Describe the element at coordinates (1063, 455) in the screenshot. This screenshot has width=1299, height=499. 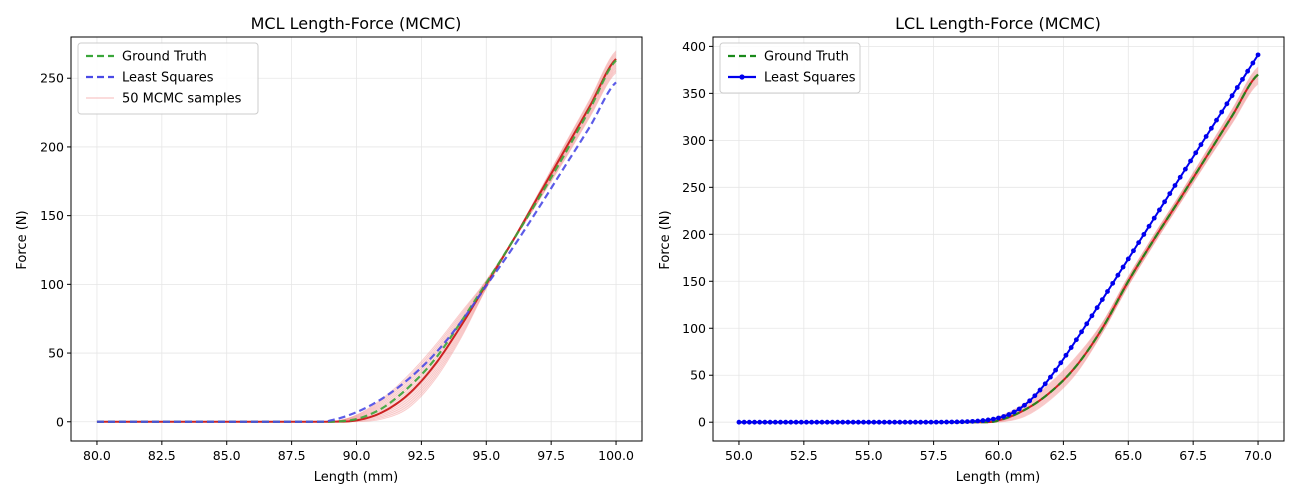
I see `x-tick-label: 62.5` at that location.